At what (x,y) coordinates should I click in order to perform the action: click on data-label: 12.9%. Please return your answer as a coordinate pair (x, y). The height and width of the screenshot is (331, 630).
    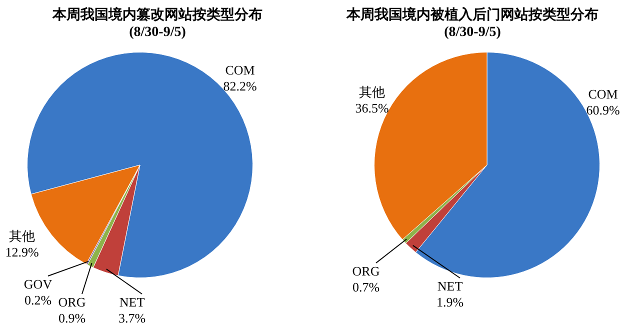
    Looking at the image, I should click on (22, 252).